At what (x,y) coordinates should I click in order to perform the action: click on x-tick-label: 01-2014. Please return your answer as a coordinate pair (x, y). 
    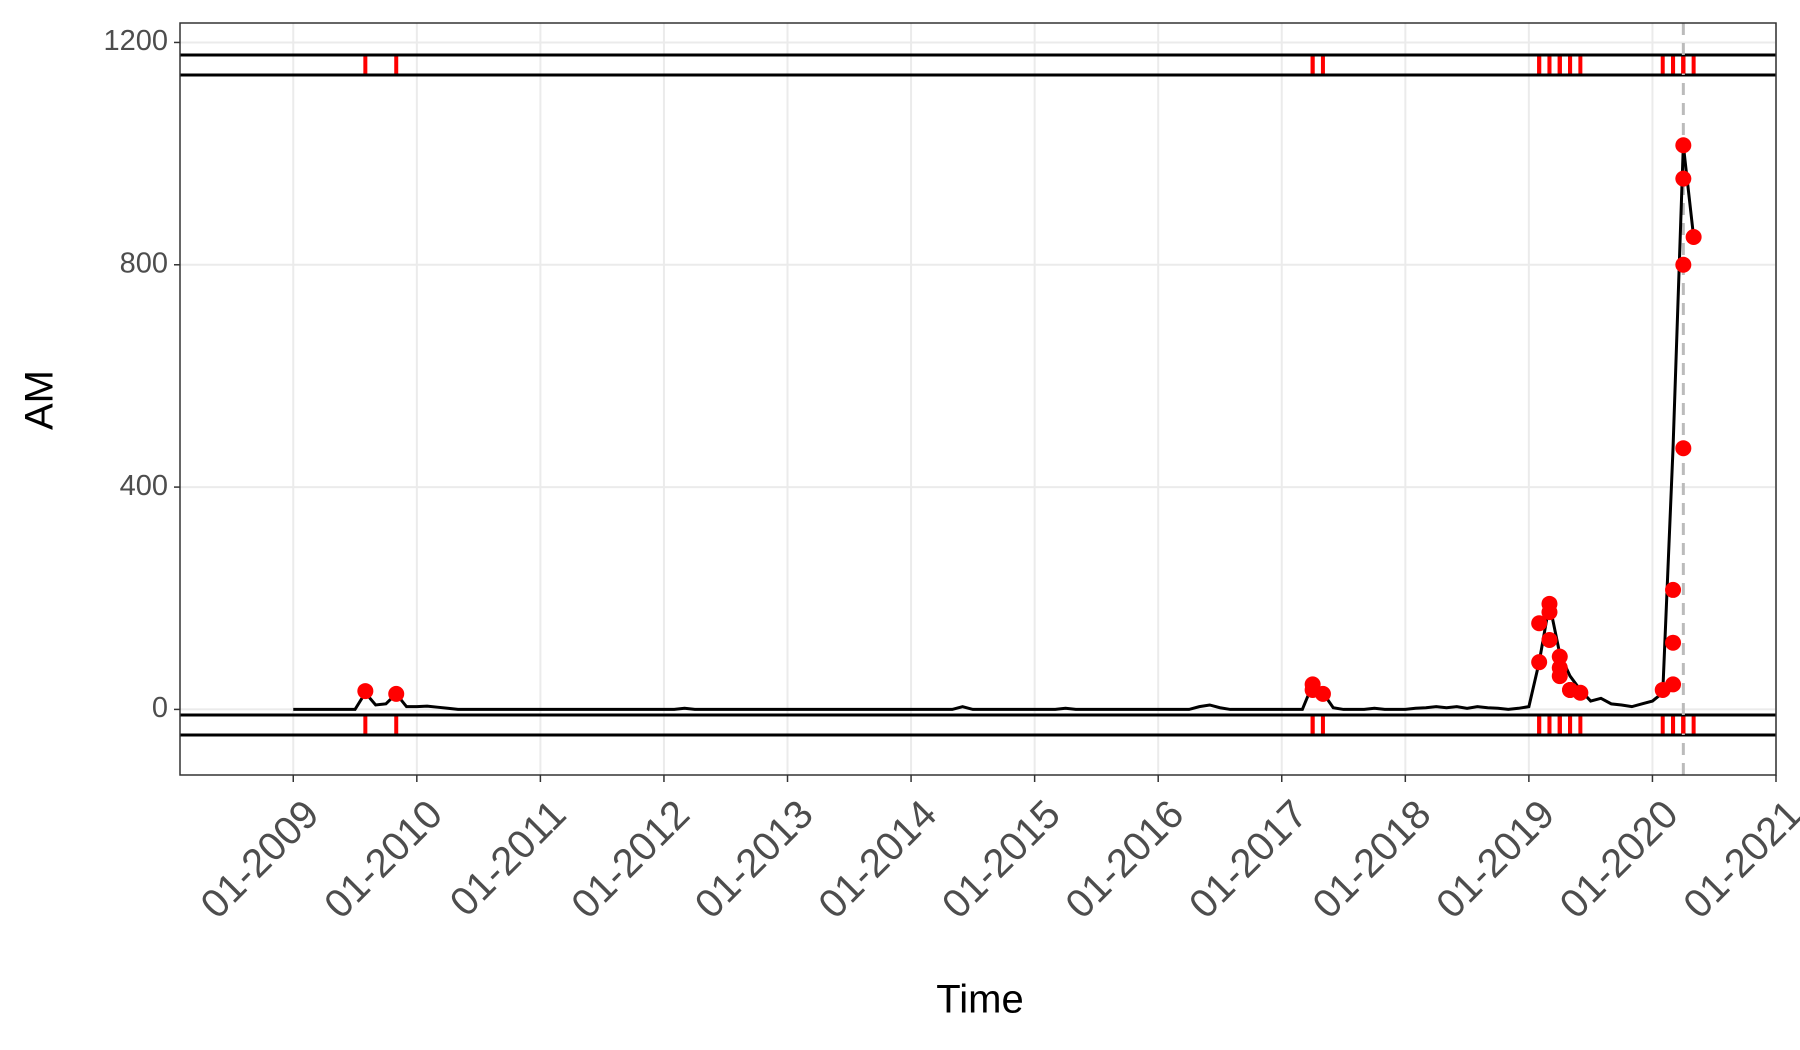
    Looking at the image, I should click on (877, 859).